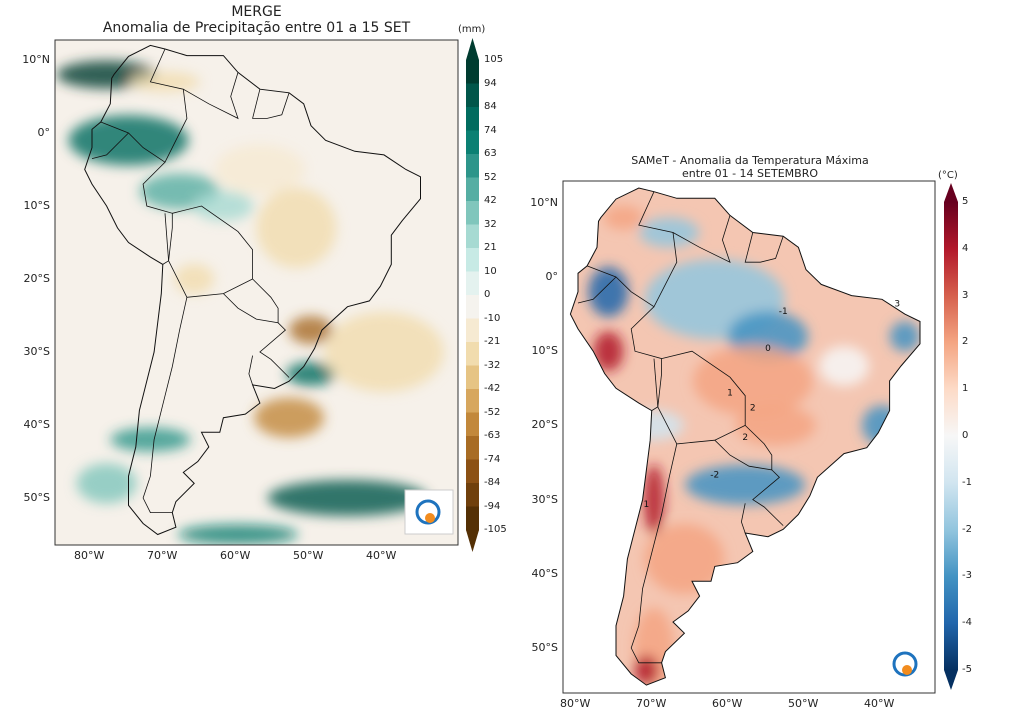 The height and width of the screenshot is (716, 1024). Describe the element at coordinates (472, 541) in the screenshot. I see `colorbar-min-arrow` at that location.